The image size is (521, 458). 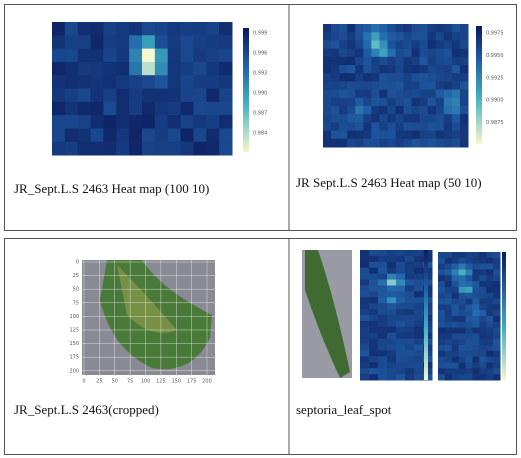 What do you see at coordinates (479, 85) in the screenshot?
I see `colorbar` at bounding box center [479, 85].